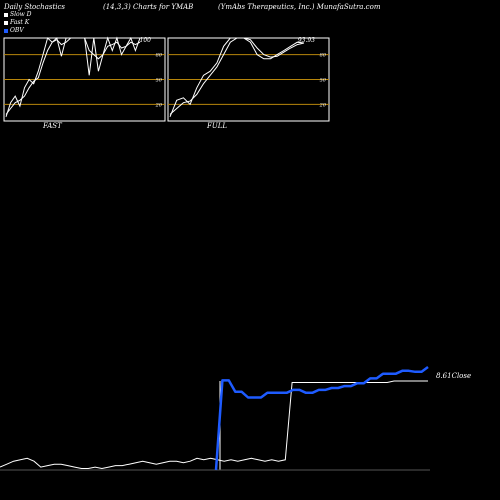  Describe the element at coordinates (159, 105) in the screenshot. I see `fast-tick-20: 20` at that location.